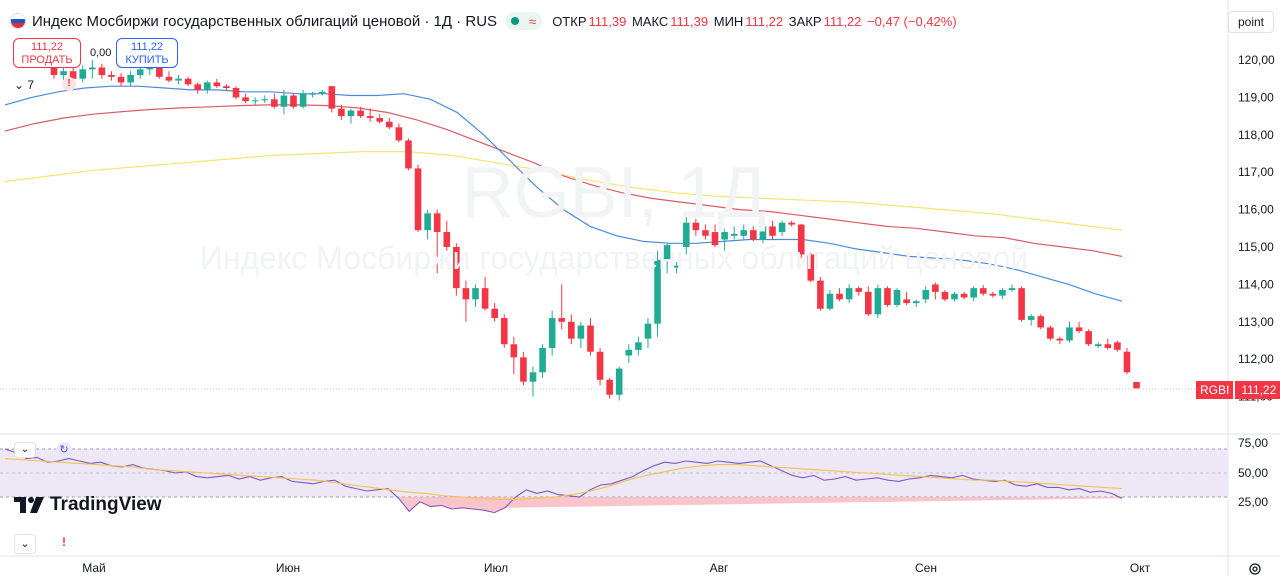 This screenshot has width=1280, height=576. Describe the element at coordinates (25, 544) in the screenshot. I see `pane-collapse-button: ⌄` at that location.